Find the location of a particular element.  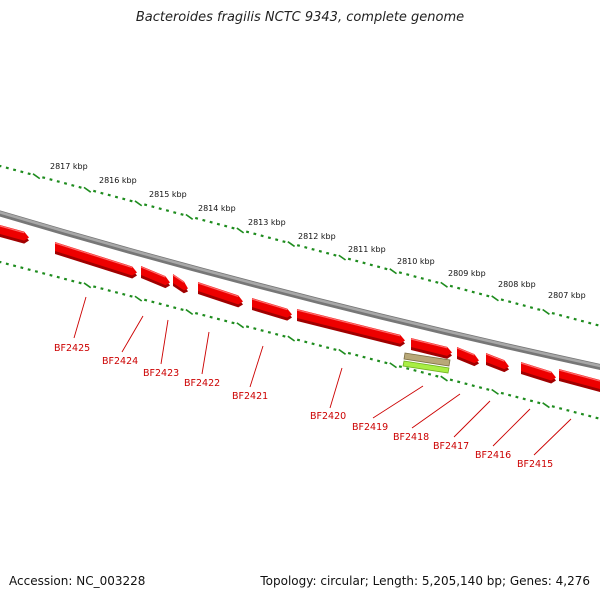

feature-tan is located at coordinates (427, 359).